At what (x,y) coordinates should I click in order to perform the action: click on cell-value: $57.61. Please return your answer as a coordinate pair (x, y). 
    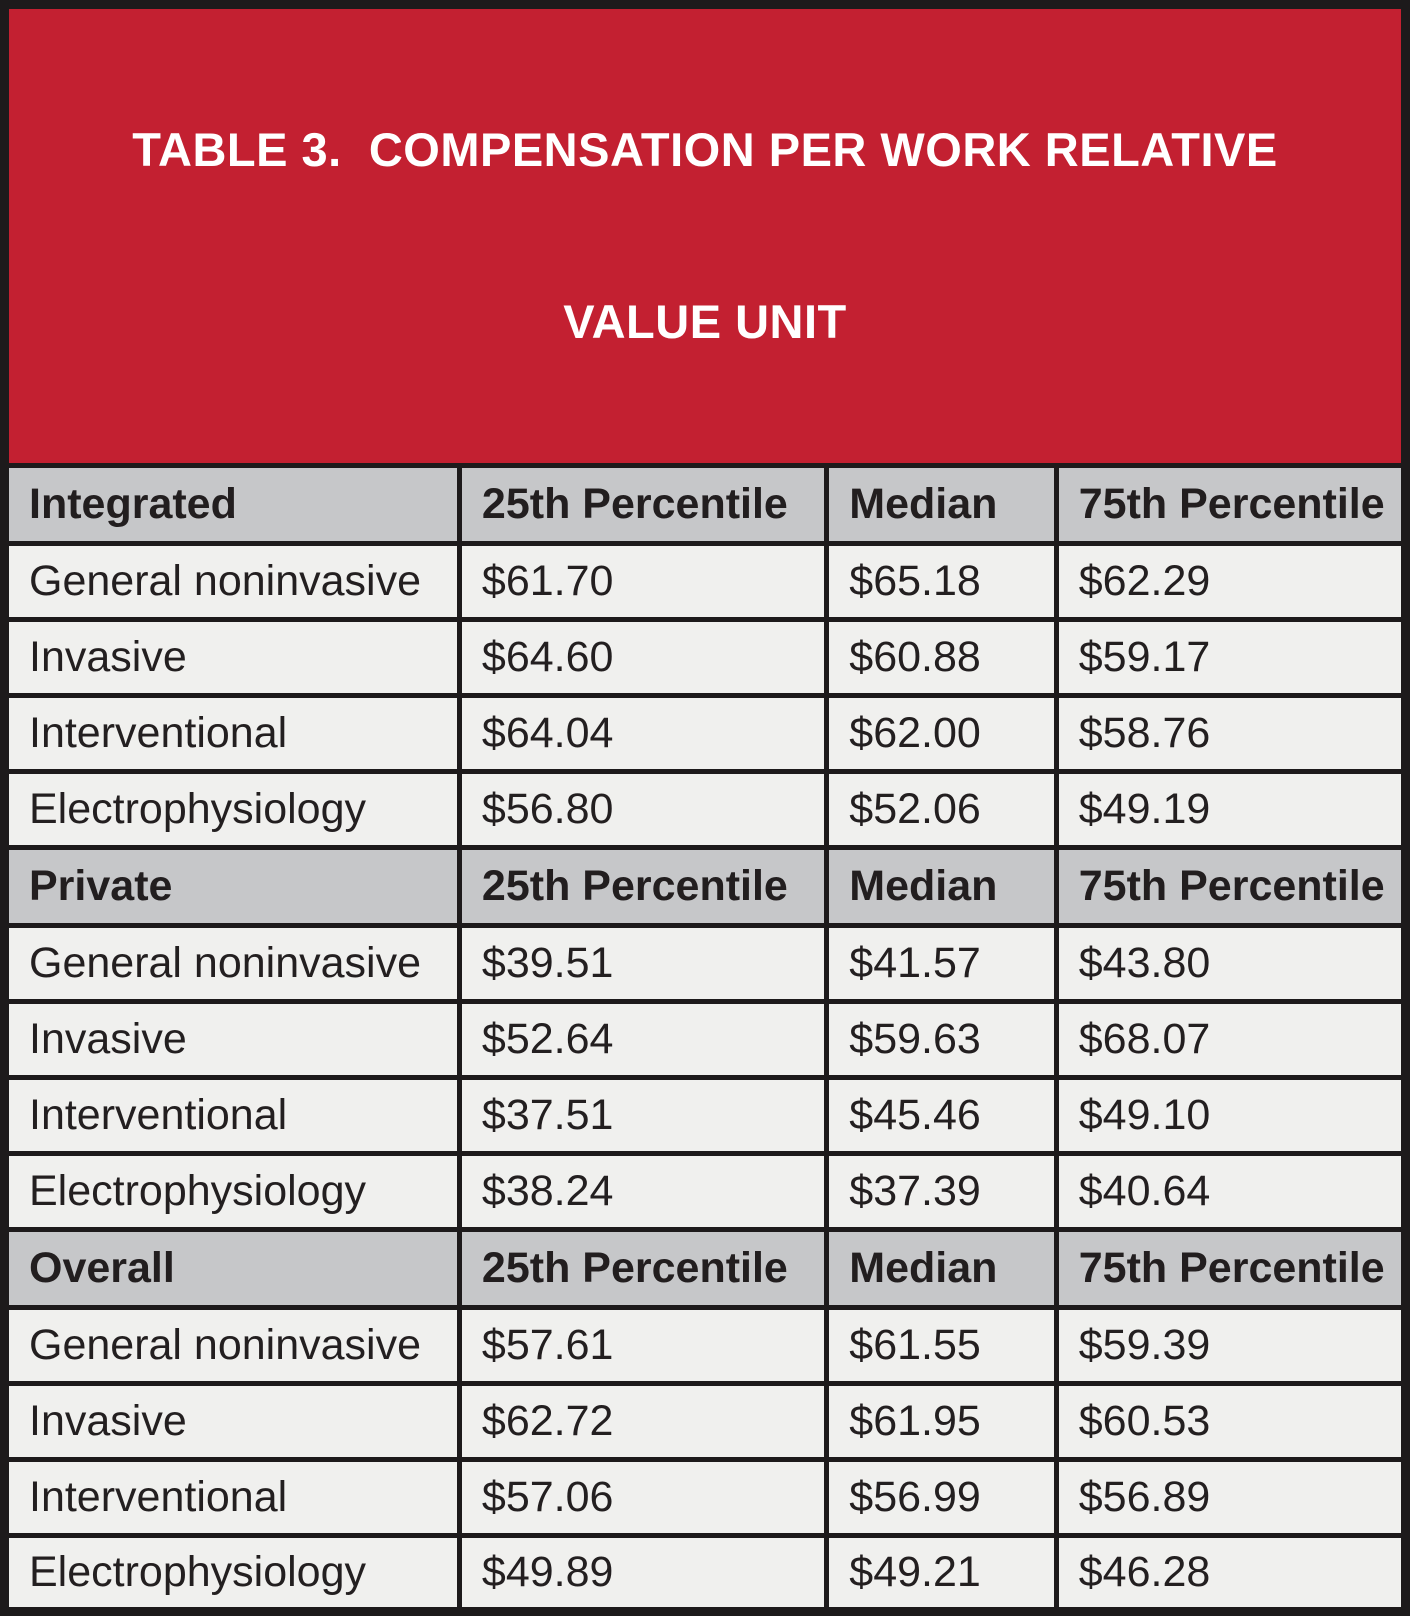
    Looking at the image, I should click on (643, 1345).